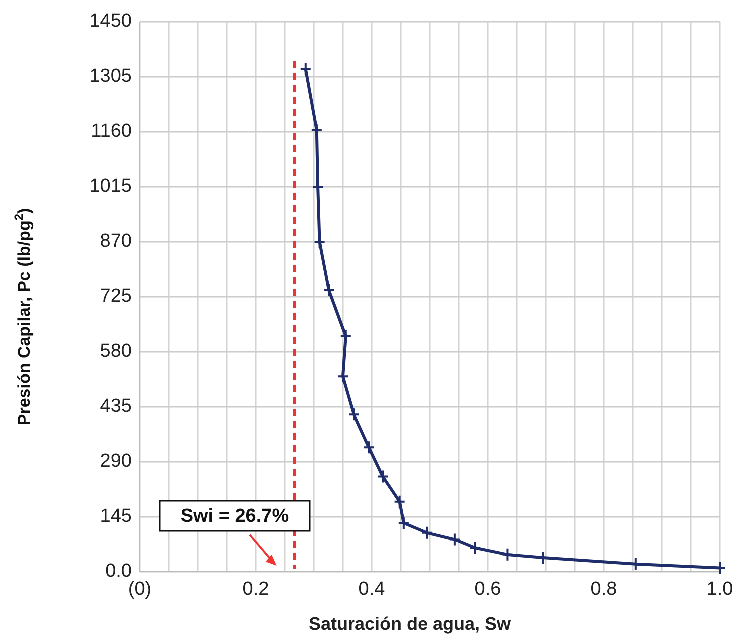  What do you see at coordinates (111, 187) in the screenshot?
I see `y-tick-label: 1015` at bounding box center [111, 187].